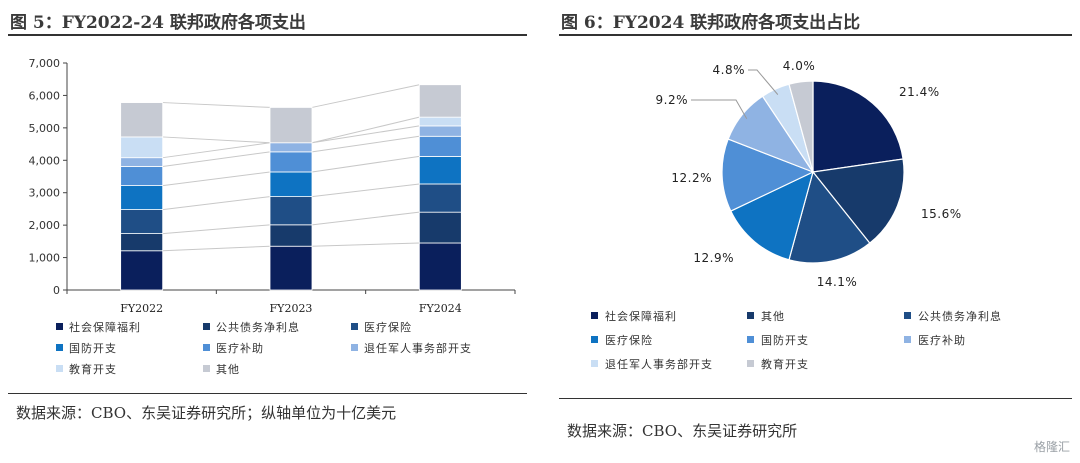  What do you see at coordinates (45, 258) in the screenshot?
I see `y-tick-label: 1,000` at bounding box center [45, 258].